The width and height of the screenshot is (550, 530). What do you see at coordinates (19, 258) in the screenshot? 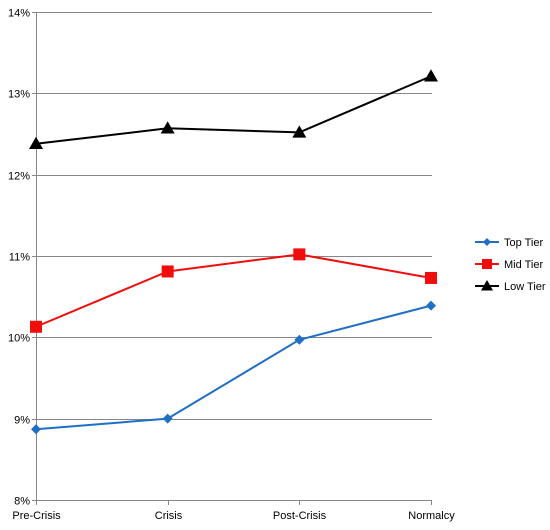
I see `y-tick-label: 11%` at bounding box center [19, 258].